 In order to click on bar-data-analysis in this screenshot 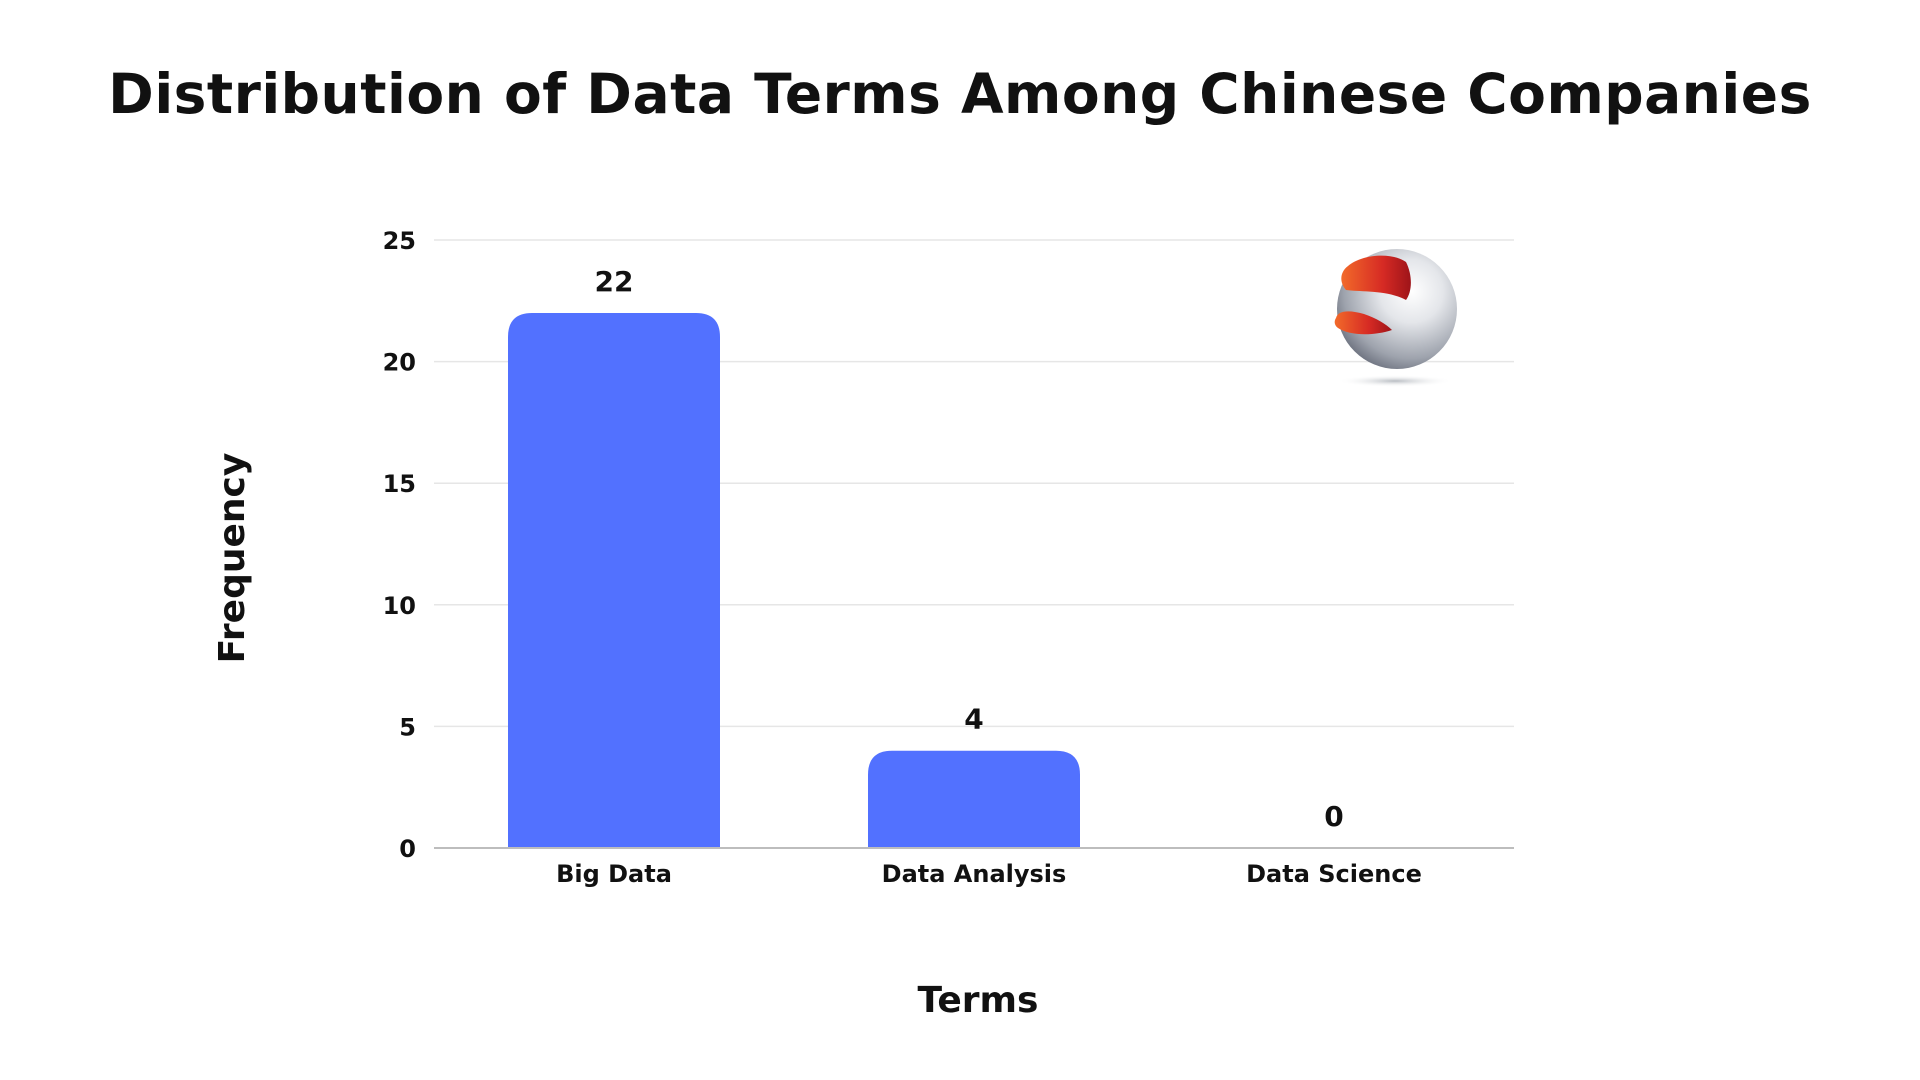, I will do `click(974, 799)`.